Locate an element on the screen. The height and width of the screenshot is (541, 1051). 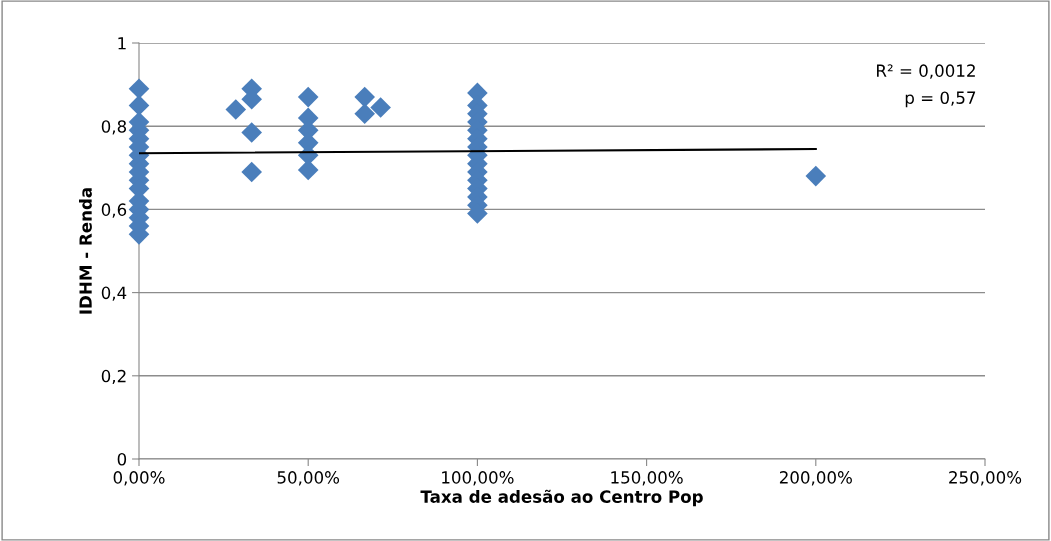
x-tick-label: 250,00% is located at coordinates (985, 478).